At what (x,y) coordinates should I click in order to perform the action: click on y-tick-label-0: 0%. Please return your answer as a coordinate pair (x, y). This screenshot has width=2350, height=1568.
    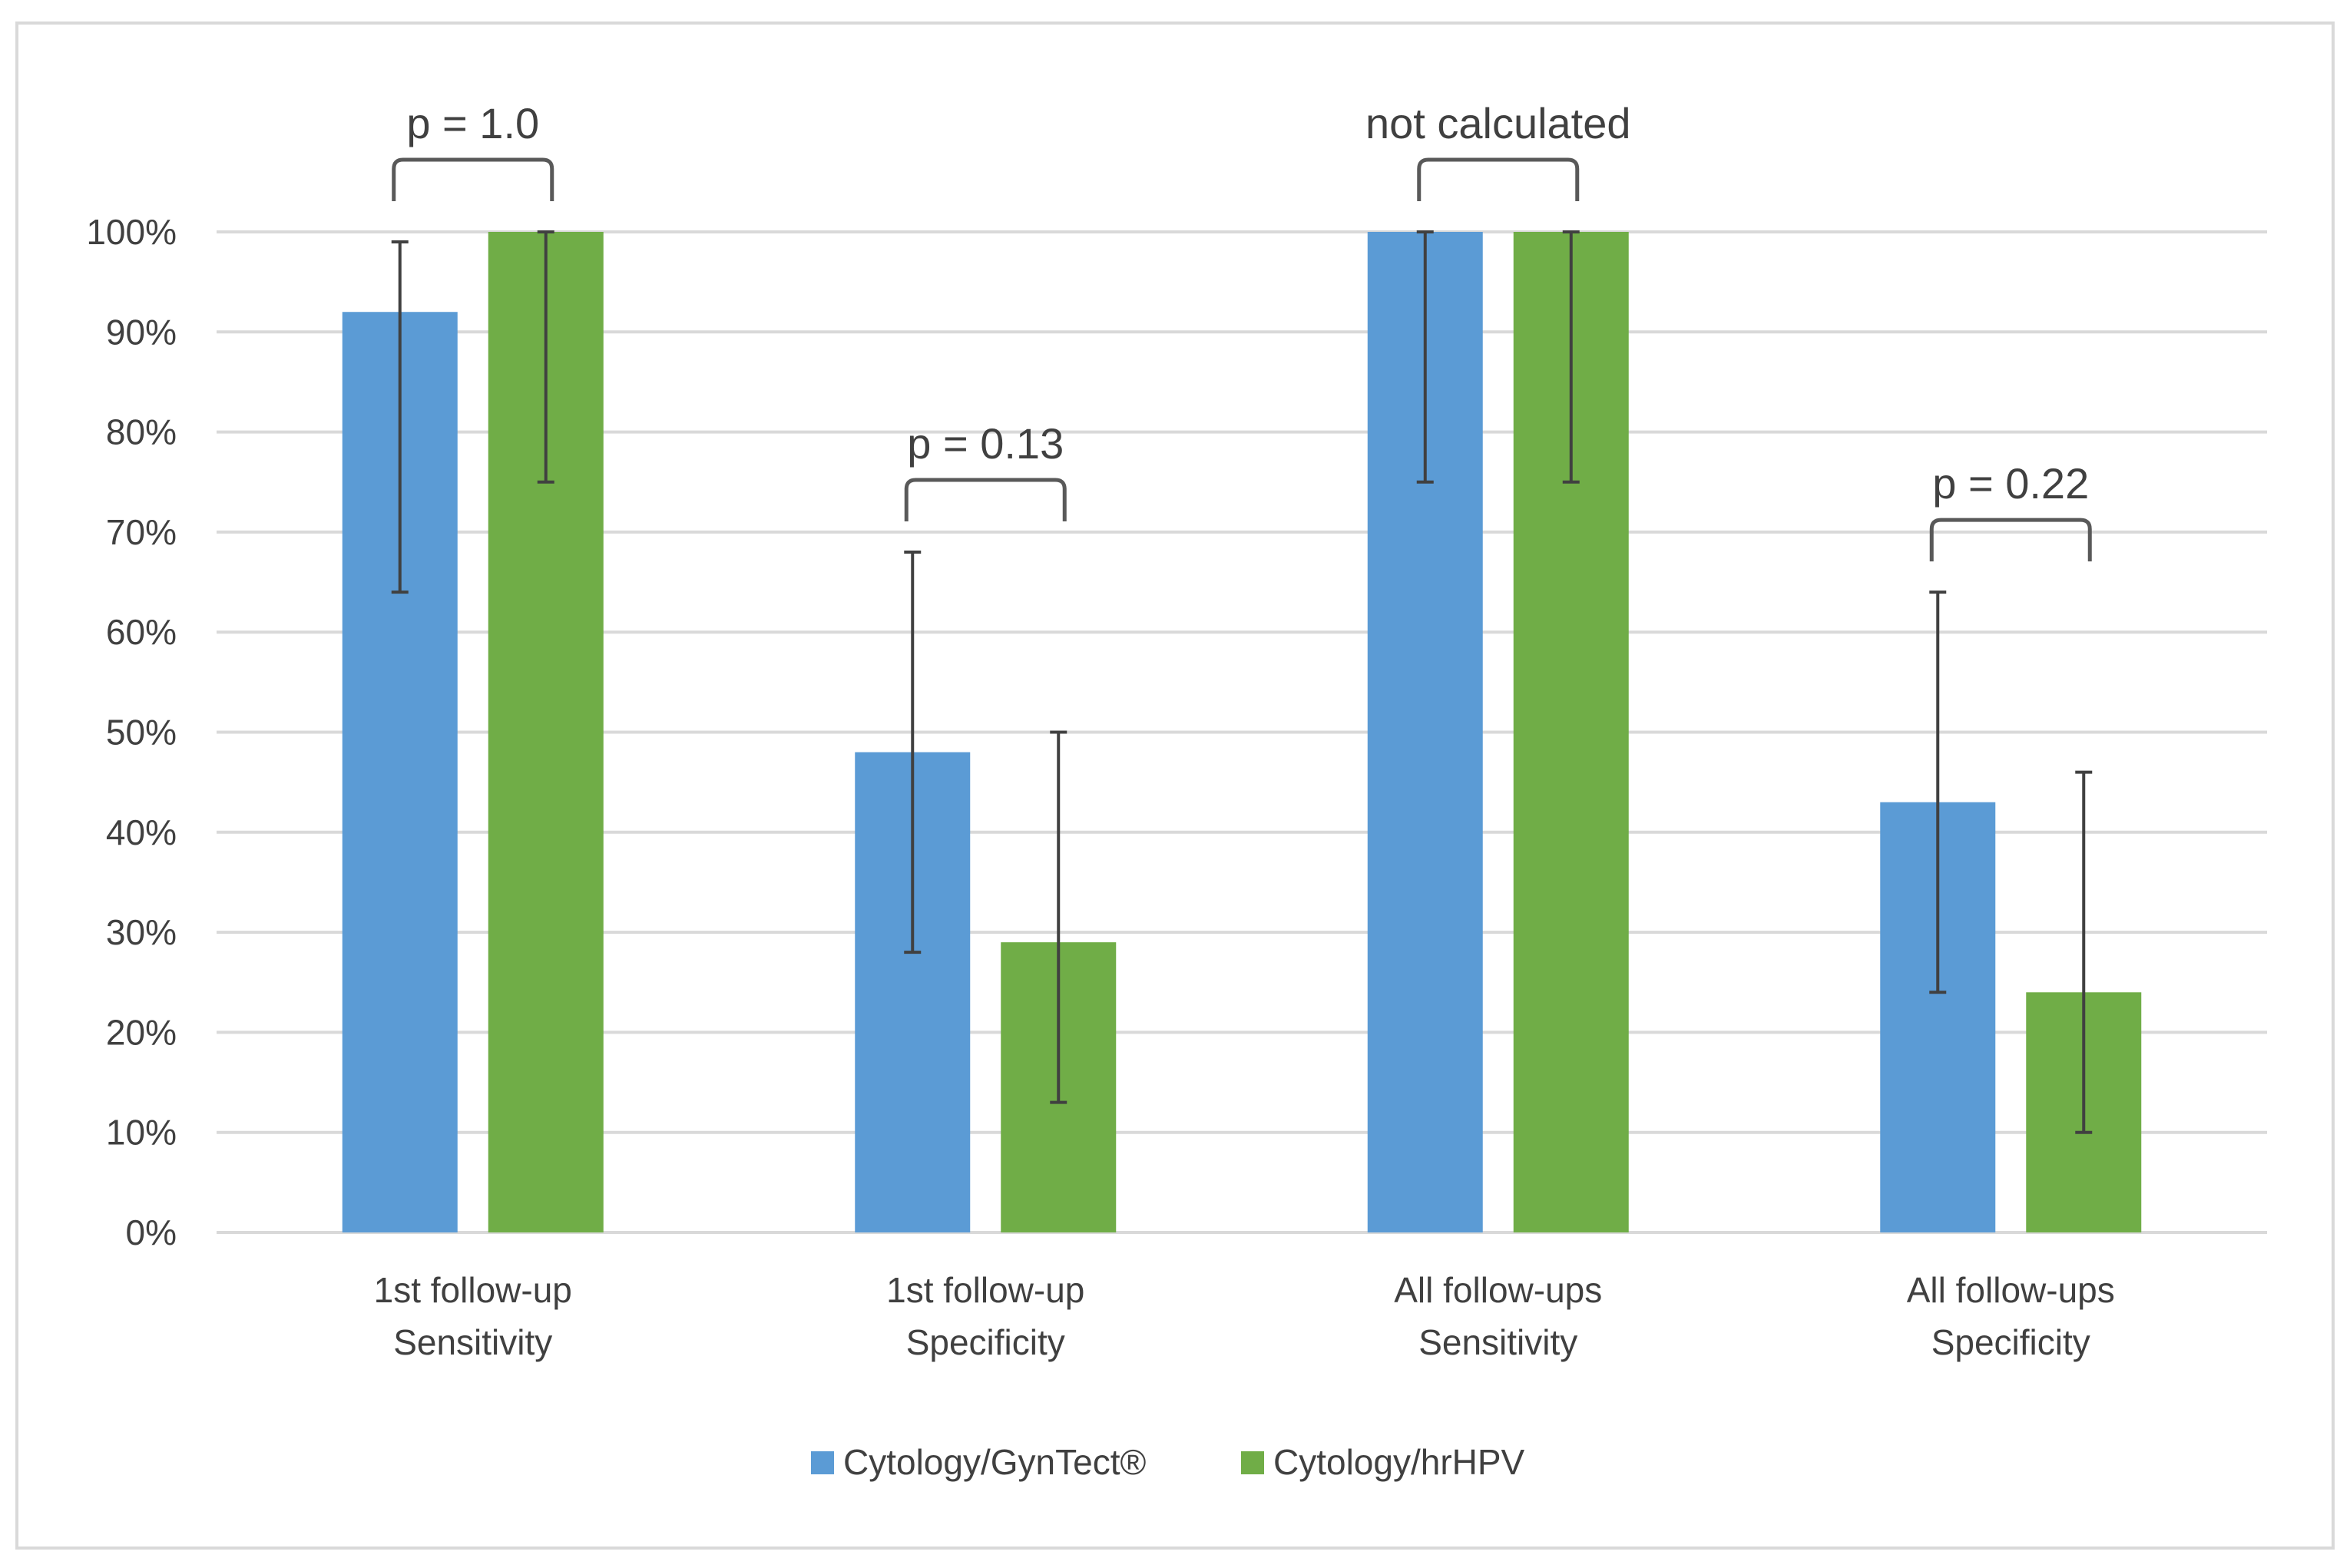
    Looking at the image, I should click on (152, 1232).